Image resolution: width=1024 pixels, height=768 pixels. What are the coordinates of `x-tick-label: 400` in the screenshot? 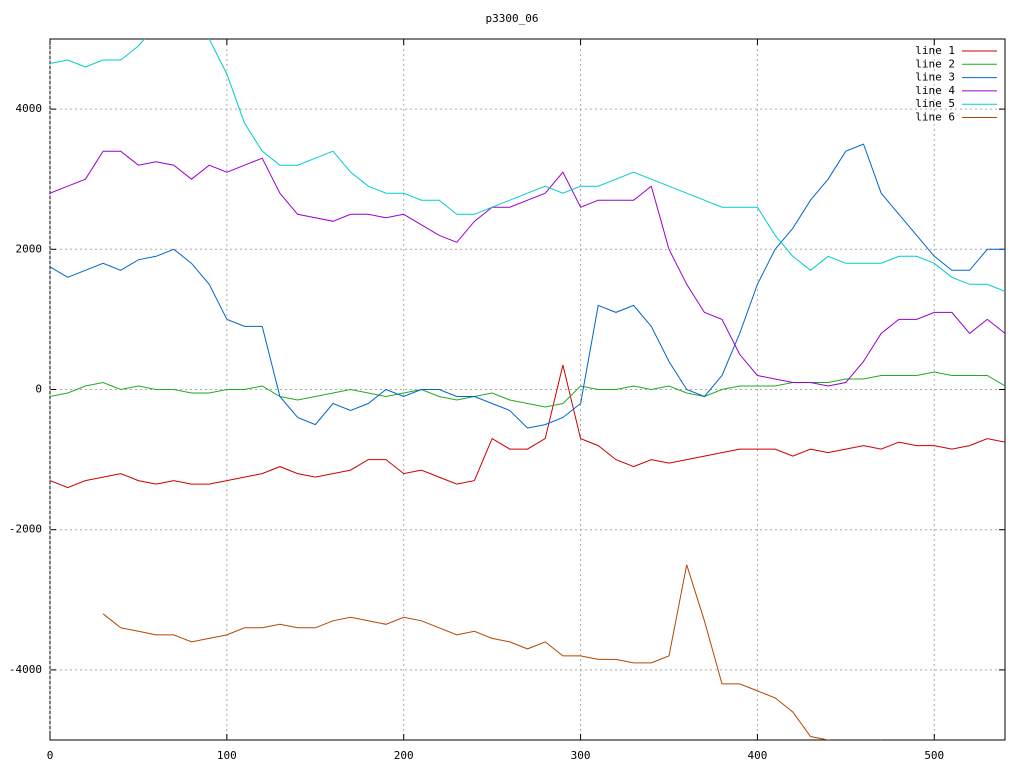 It's located at (757, 755).